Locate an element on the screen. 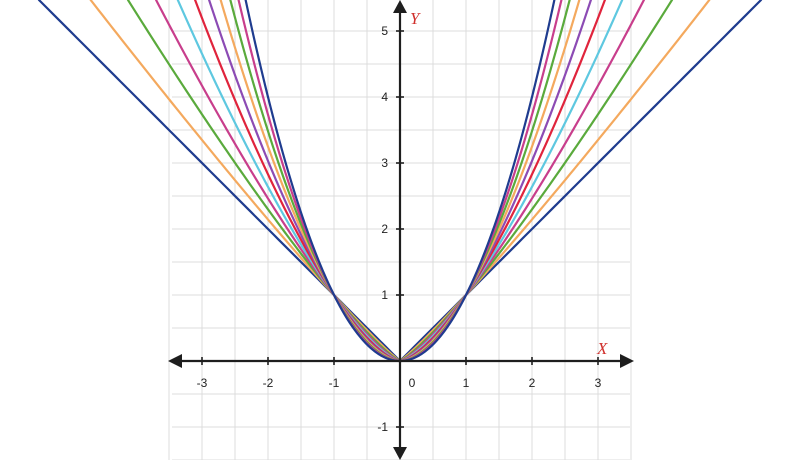  y-axis-top-arrow is located at coordinates (400, 6).